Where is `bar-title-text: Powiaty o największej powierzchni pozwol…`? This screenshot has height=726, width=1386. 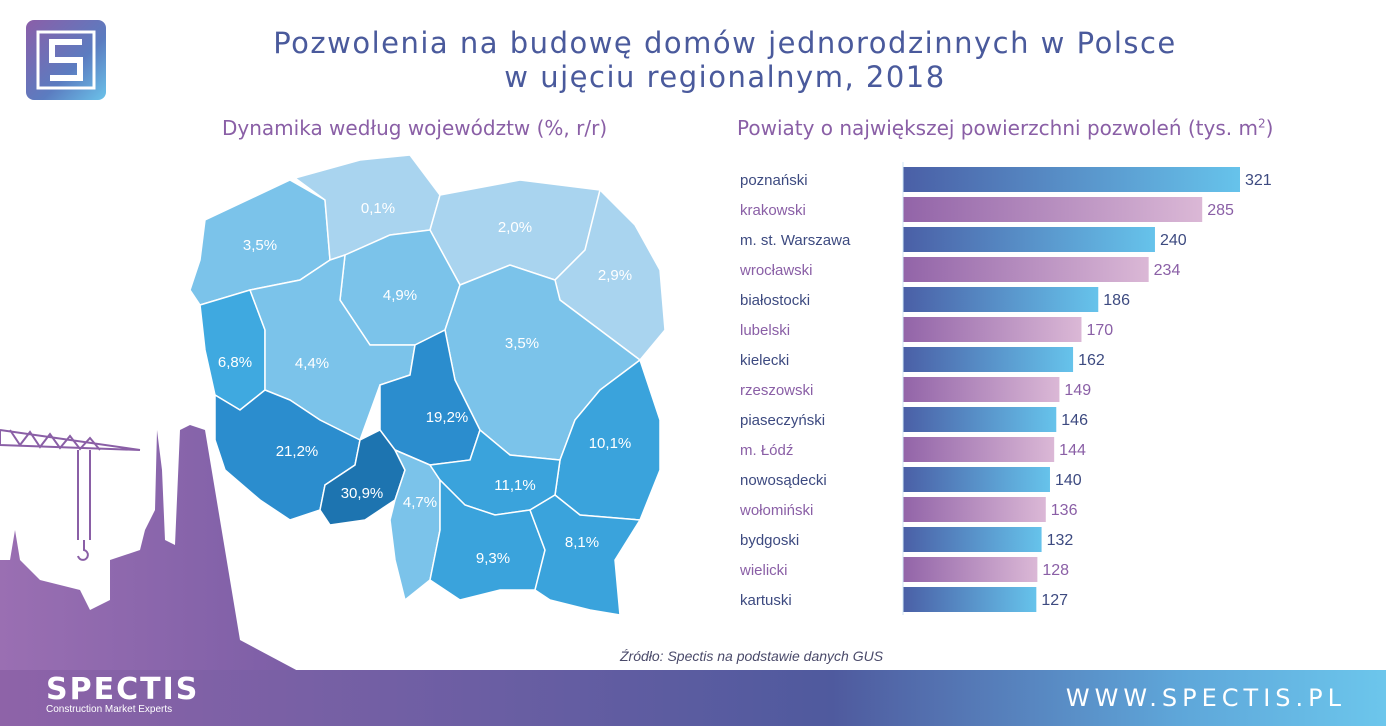 bar-title-text: Powiaty o największej powierzchni pozwol… is located at coordinates (997, 128).